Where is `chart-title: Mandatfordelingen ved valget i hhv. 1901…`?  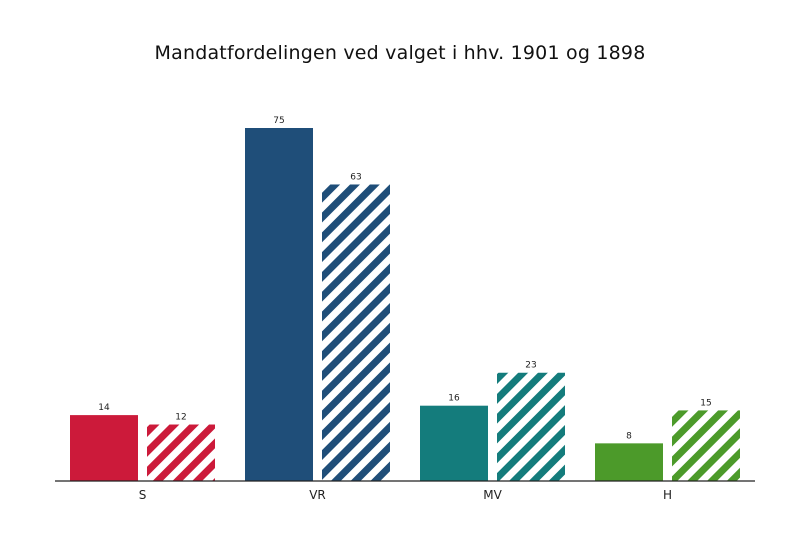
chart-title: Mandatfordelingen ved valget i hhv. 1901… is located at coordinates (400, 53).